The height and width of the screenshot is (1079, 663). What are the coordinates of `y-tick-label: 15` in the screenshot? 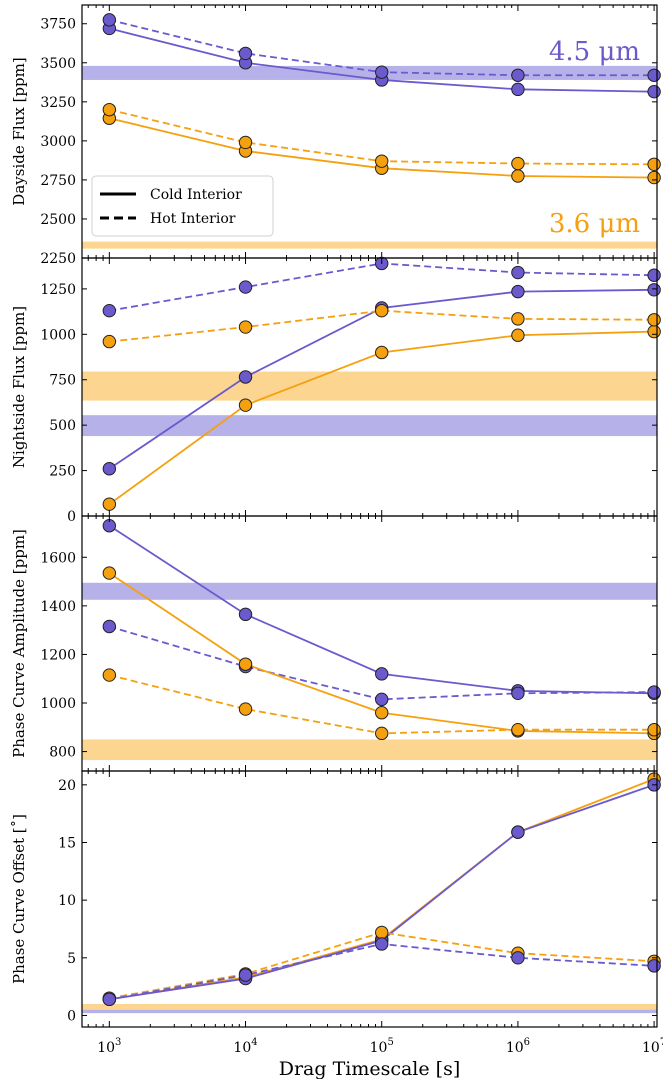 It's located at (67, 843).